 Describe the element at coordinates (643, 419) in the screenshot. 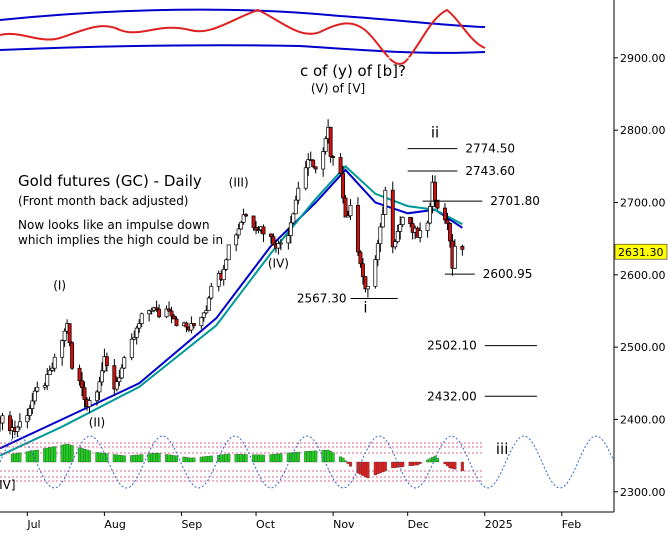

I see `y-tick-label: 2400.00` at that location.